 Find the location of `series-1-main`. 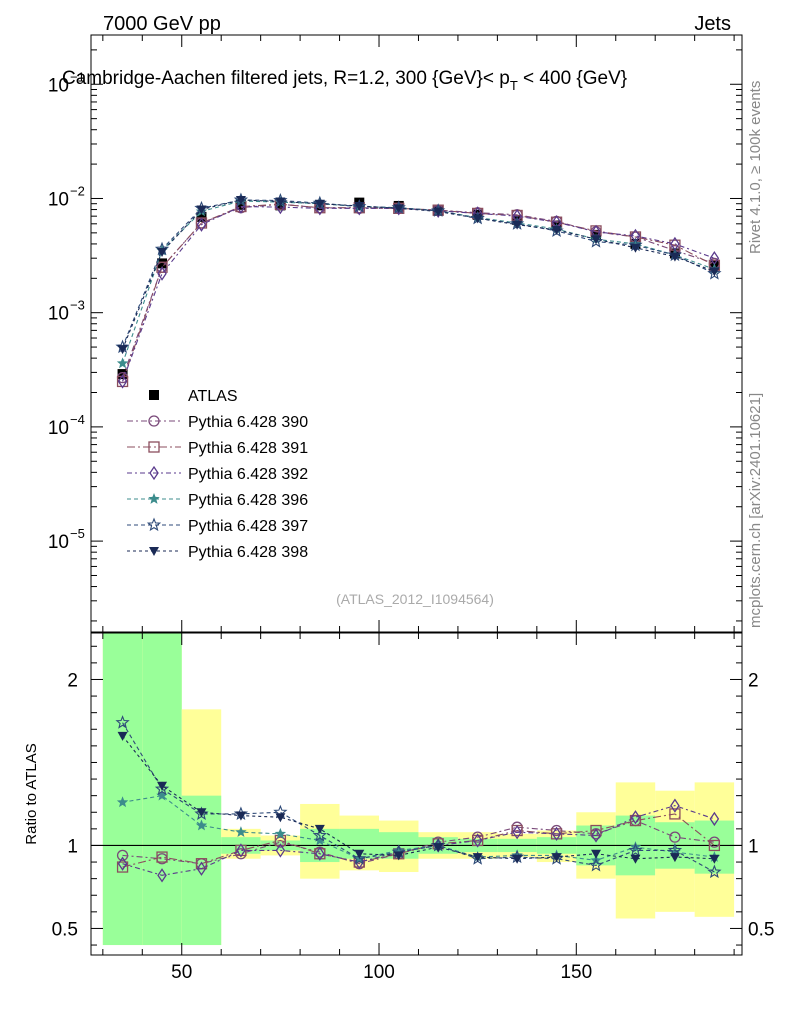

series-1-main is located at coordinates (418, 291).